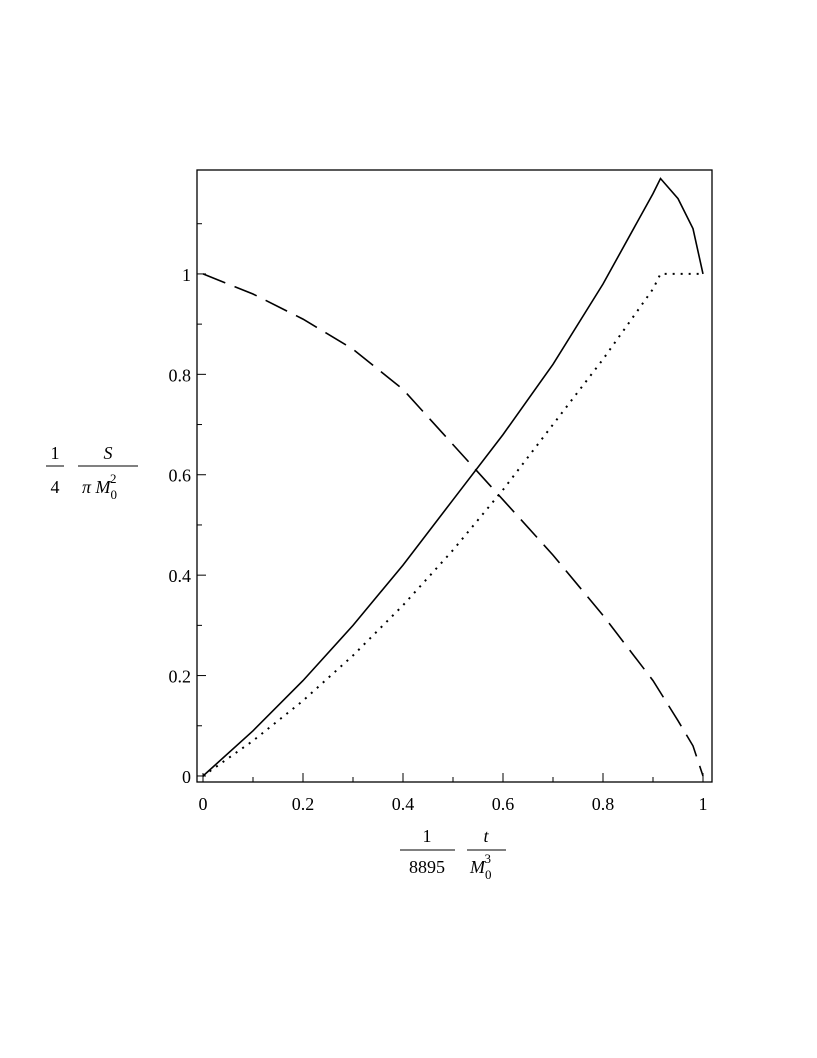 The image size is (817, 1058). What do you see at coordinates (503, 804) in the screenshot?
I see `x-tick-label: 0.6` at bounding box center [503, 804].